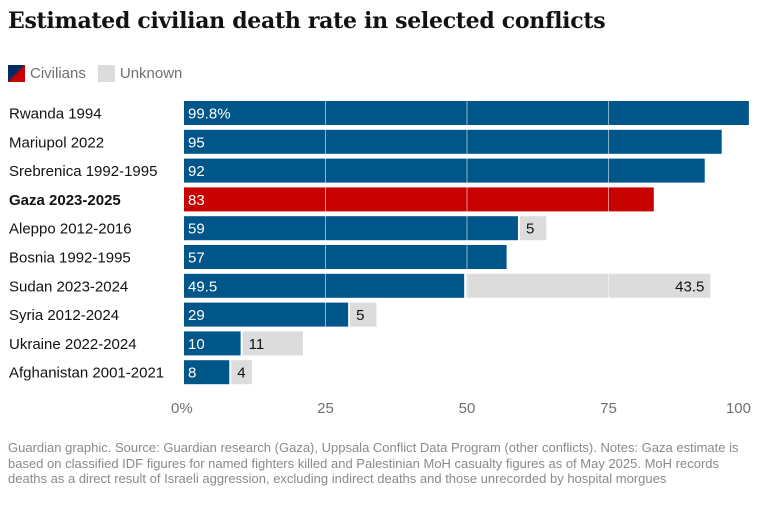  I want to click on data-label-civilians: 99.8%, so click(209, 114).